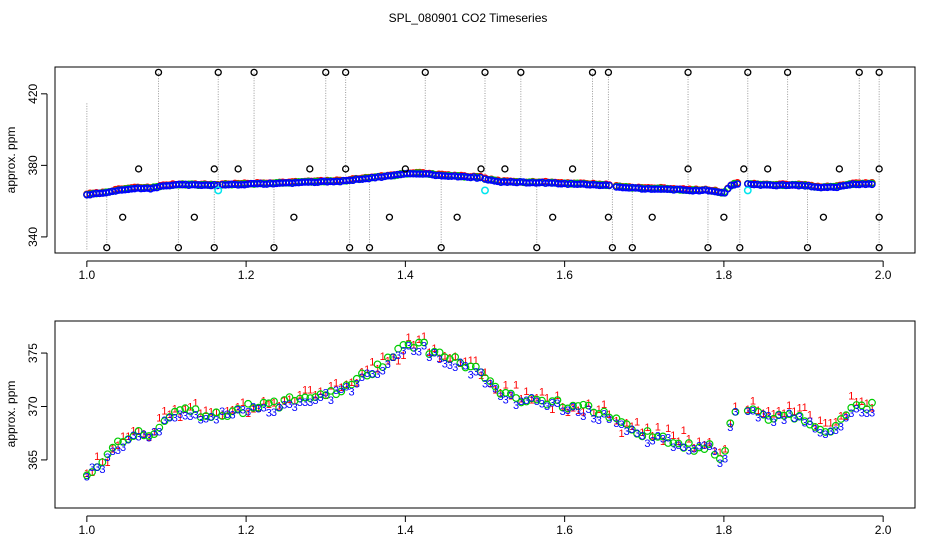 The height and width of the screenshot is (540, 936). What do you see at coordinates (246, 530) in the screenshot?
I see `bottom-x-tick-label: 1.2` at bounding box center [246, 530].